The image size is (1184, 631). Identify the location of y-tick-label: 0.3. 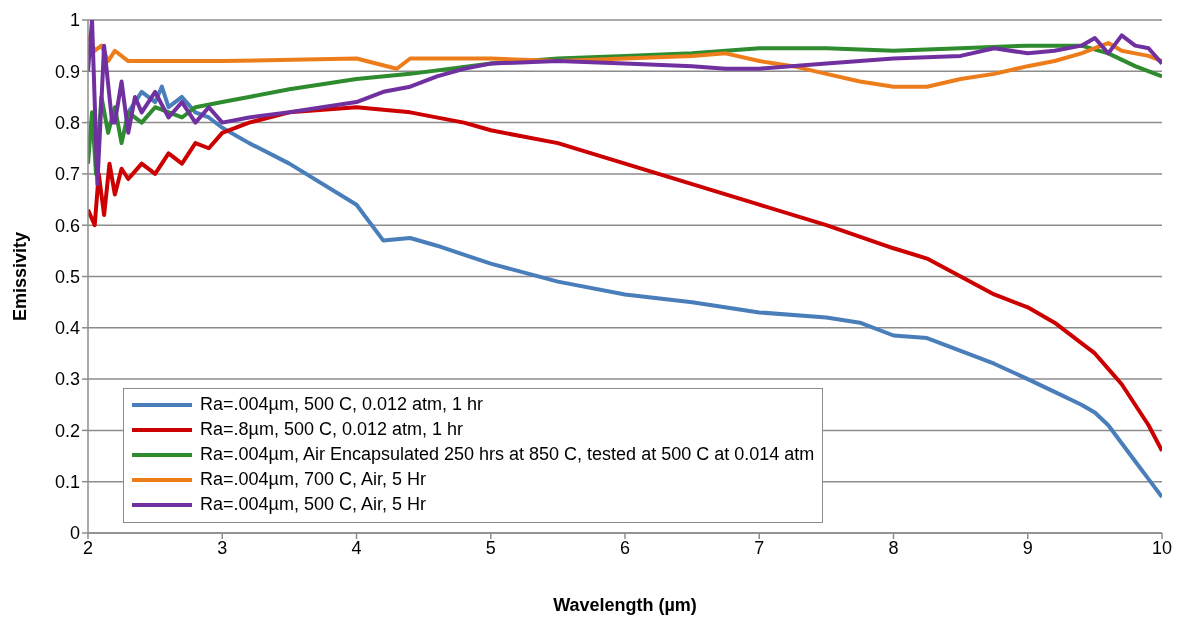
(67, 379).